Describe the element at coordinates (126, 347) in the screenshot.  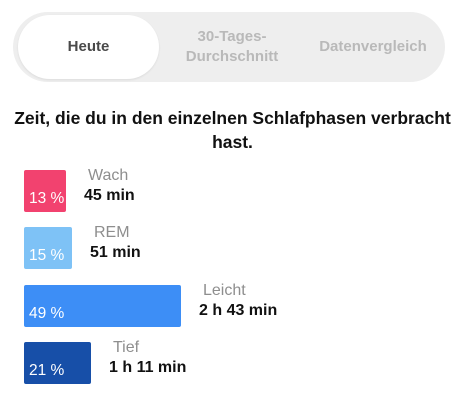
I see `phase-name-tief: Tief` at that location.